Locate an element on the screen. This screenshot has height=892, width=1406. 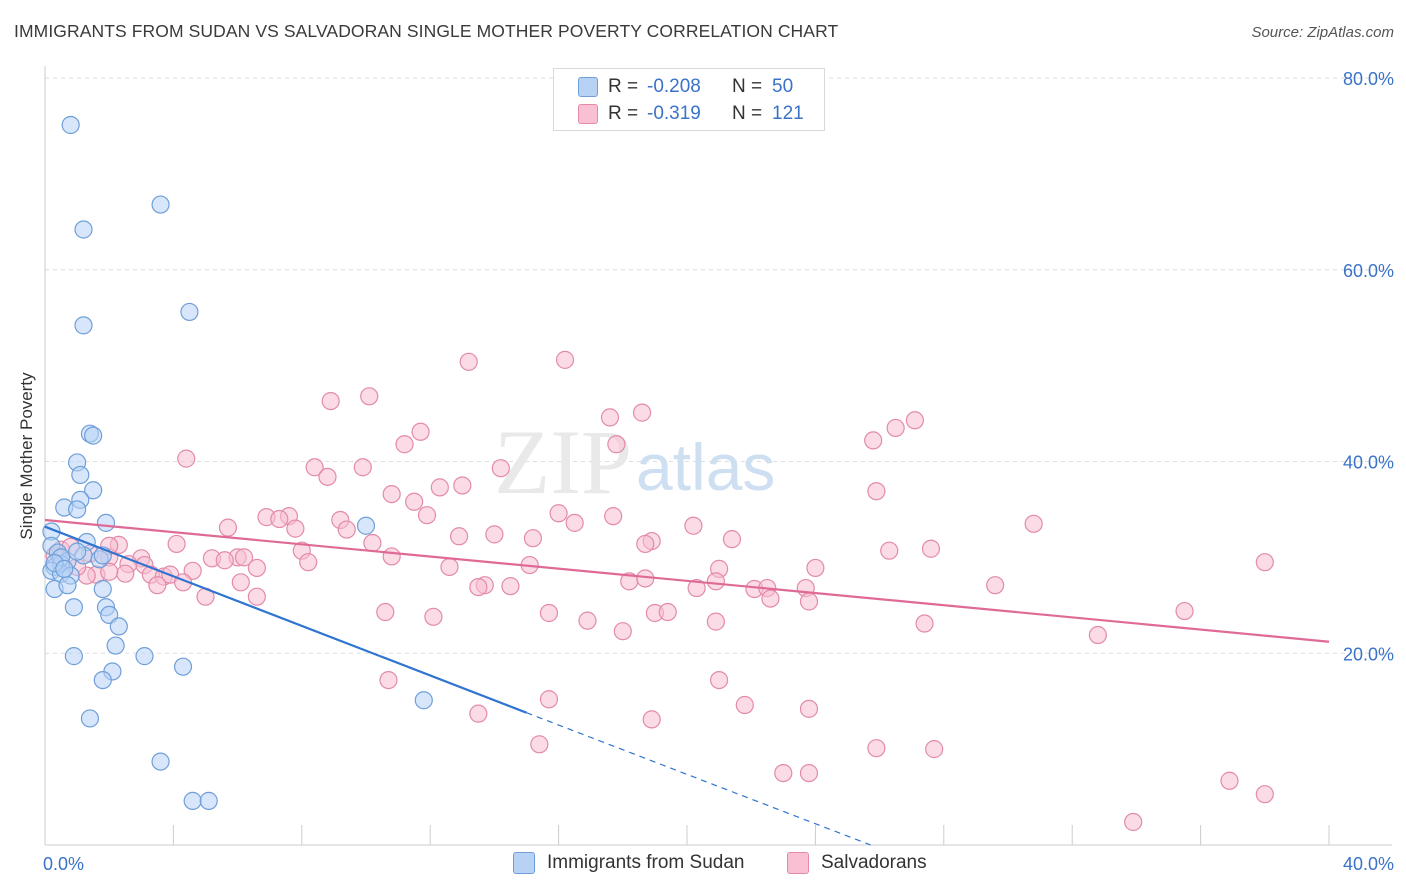
watermark-atlas: atlas is located at coordinates (705, 467).